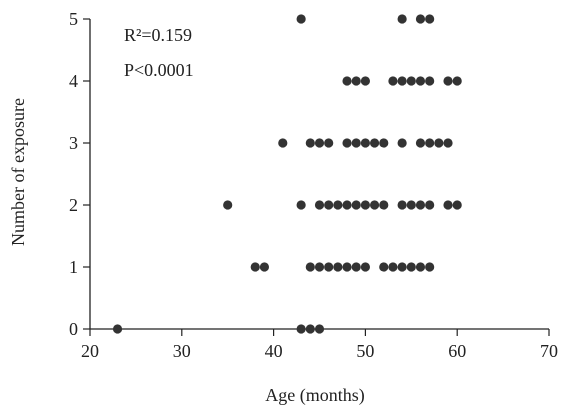 The width and height of the screenshot is (566, 411). I want to click on x-tick-label: 50, so click(365, 351).